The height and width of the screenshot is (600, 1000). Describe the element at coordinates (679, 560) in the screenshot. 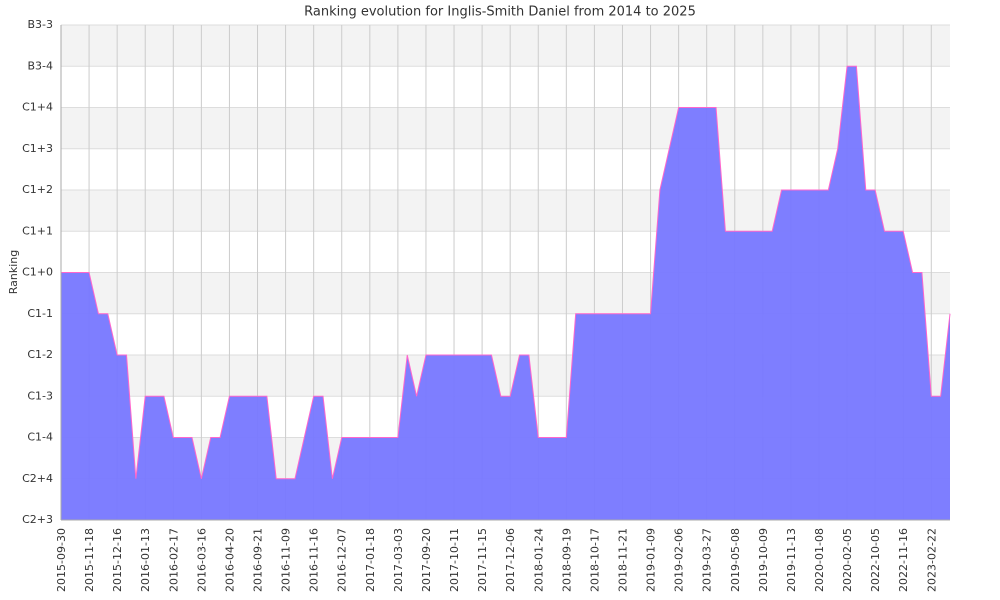

I see `x-tick-label: 2019-02-06` at that location.